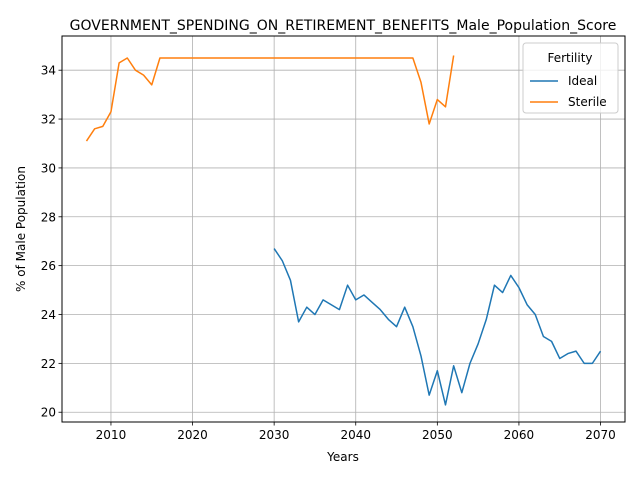 The width and height of the screenshot is (640, 480). I want to click on x-tick-label: 2060, so click(519, 435).